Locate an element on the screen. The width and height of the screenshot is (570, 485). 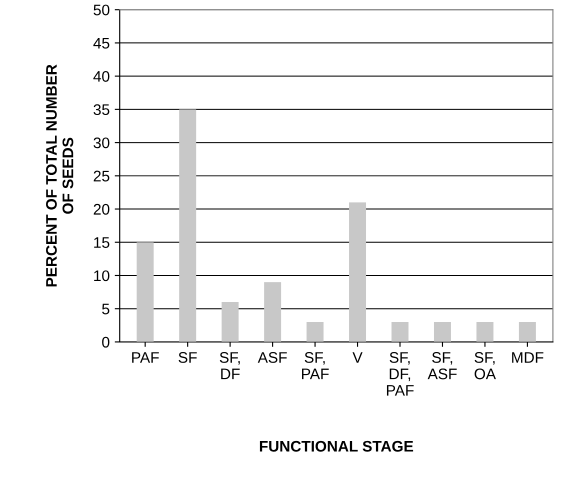
x-axis-title: FUNCTIONAL STAGE is located at coordinates (337, 446).